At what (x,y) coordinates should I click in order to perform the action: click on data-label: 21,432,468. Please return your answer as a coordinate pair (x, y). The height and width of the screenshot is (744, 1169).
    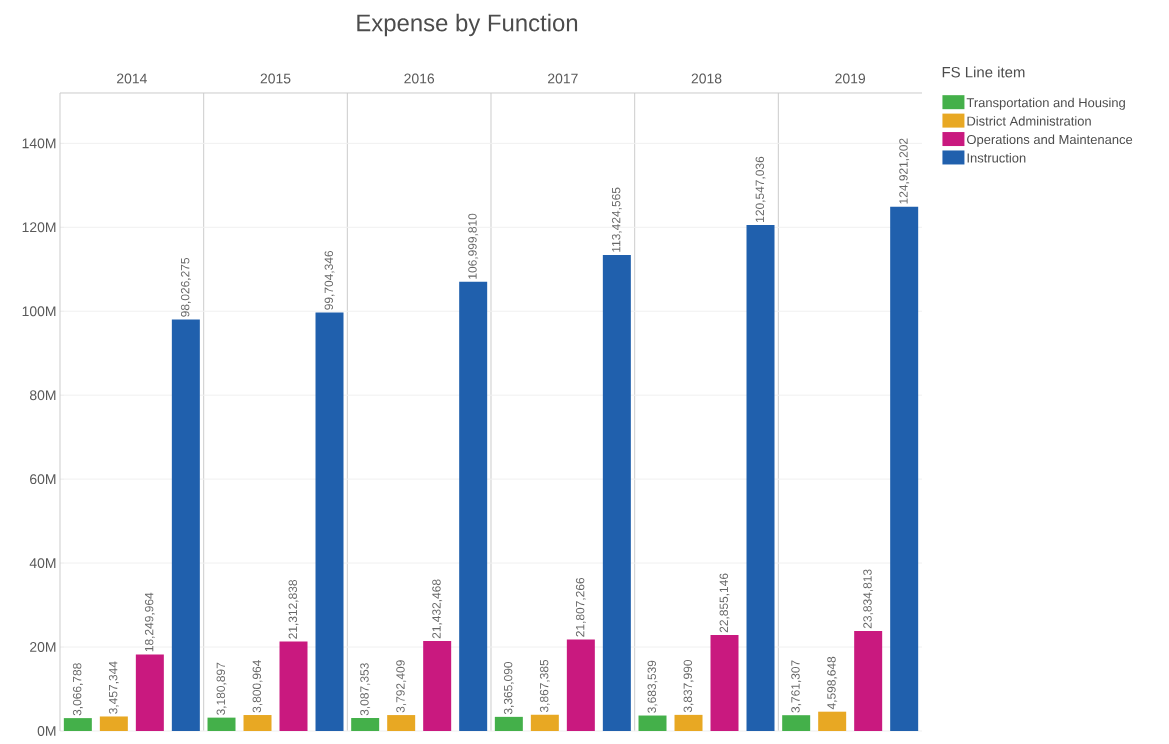
    Looking at the image, I should click on (437, 609).